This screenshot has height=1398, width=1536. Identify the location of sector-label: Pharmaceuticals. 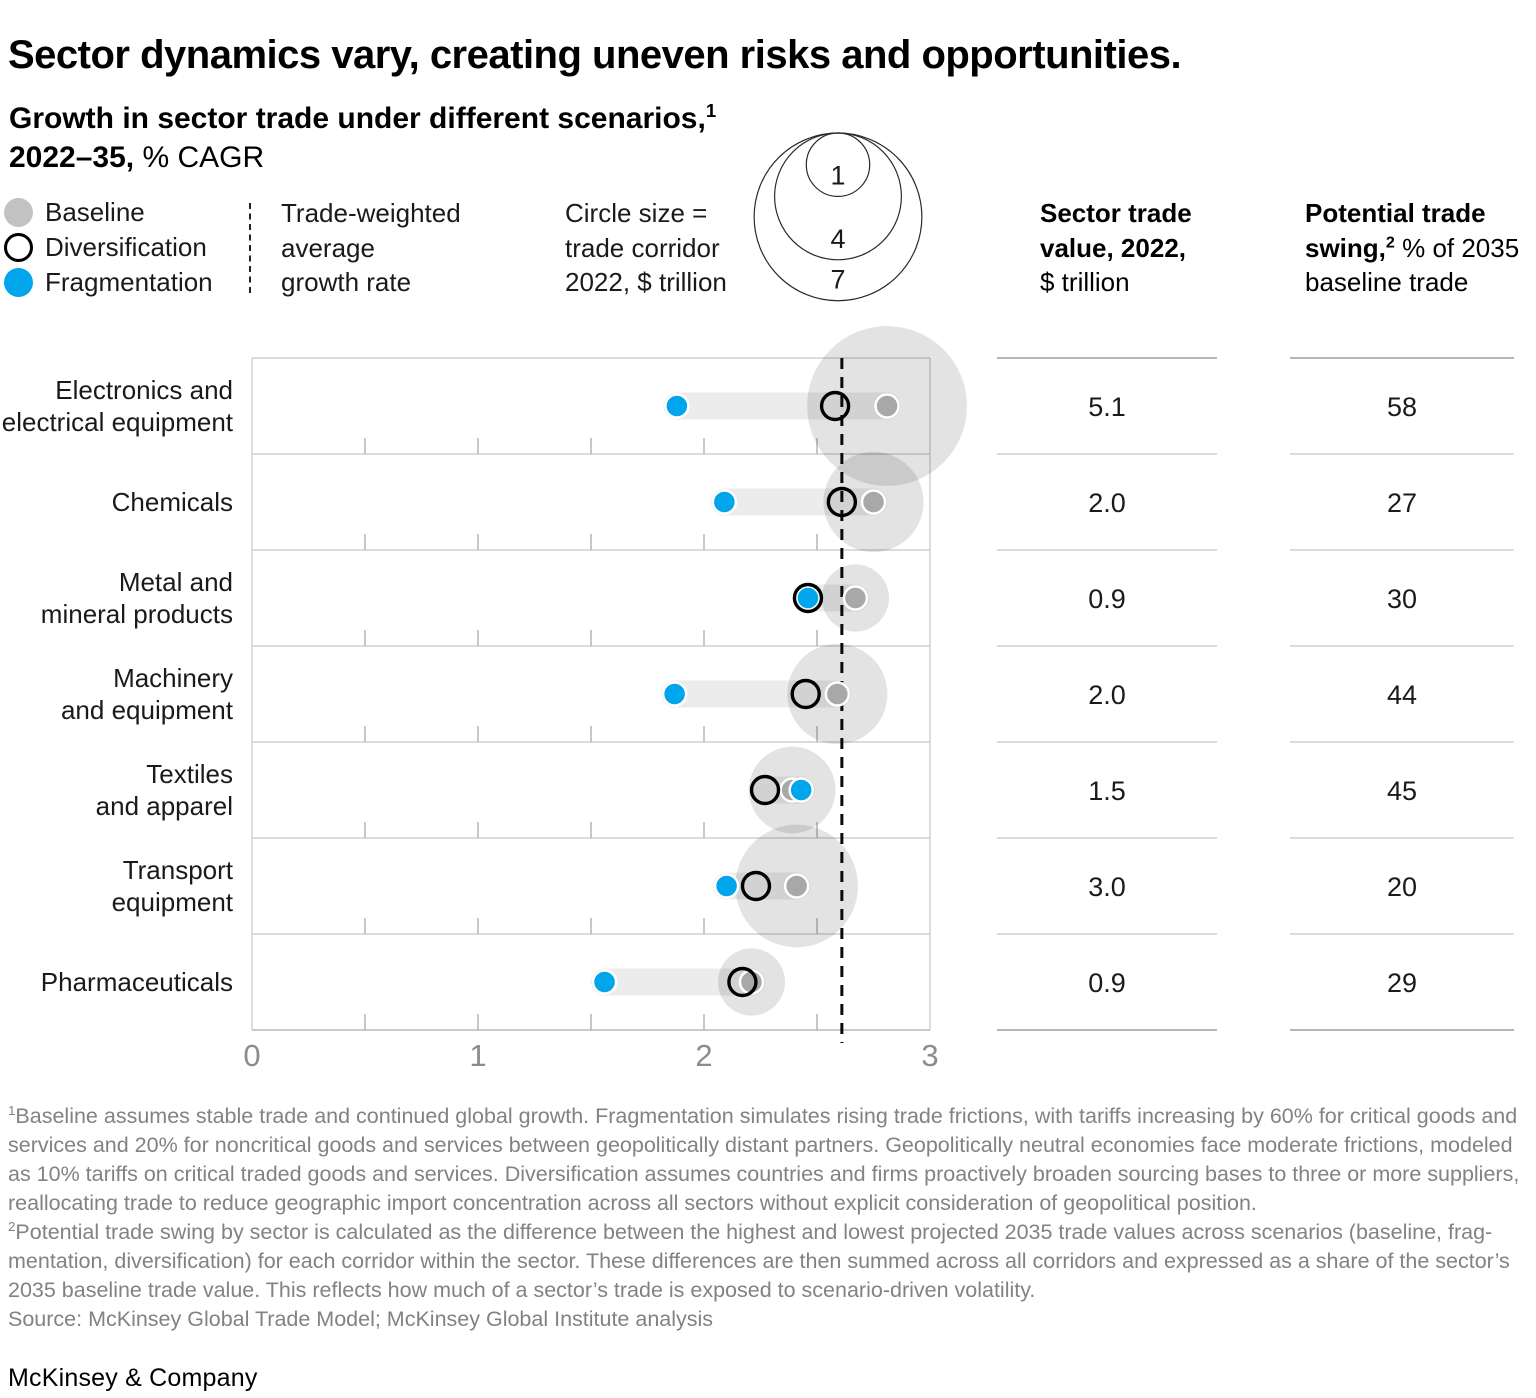
(137, 982).